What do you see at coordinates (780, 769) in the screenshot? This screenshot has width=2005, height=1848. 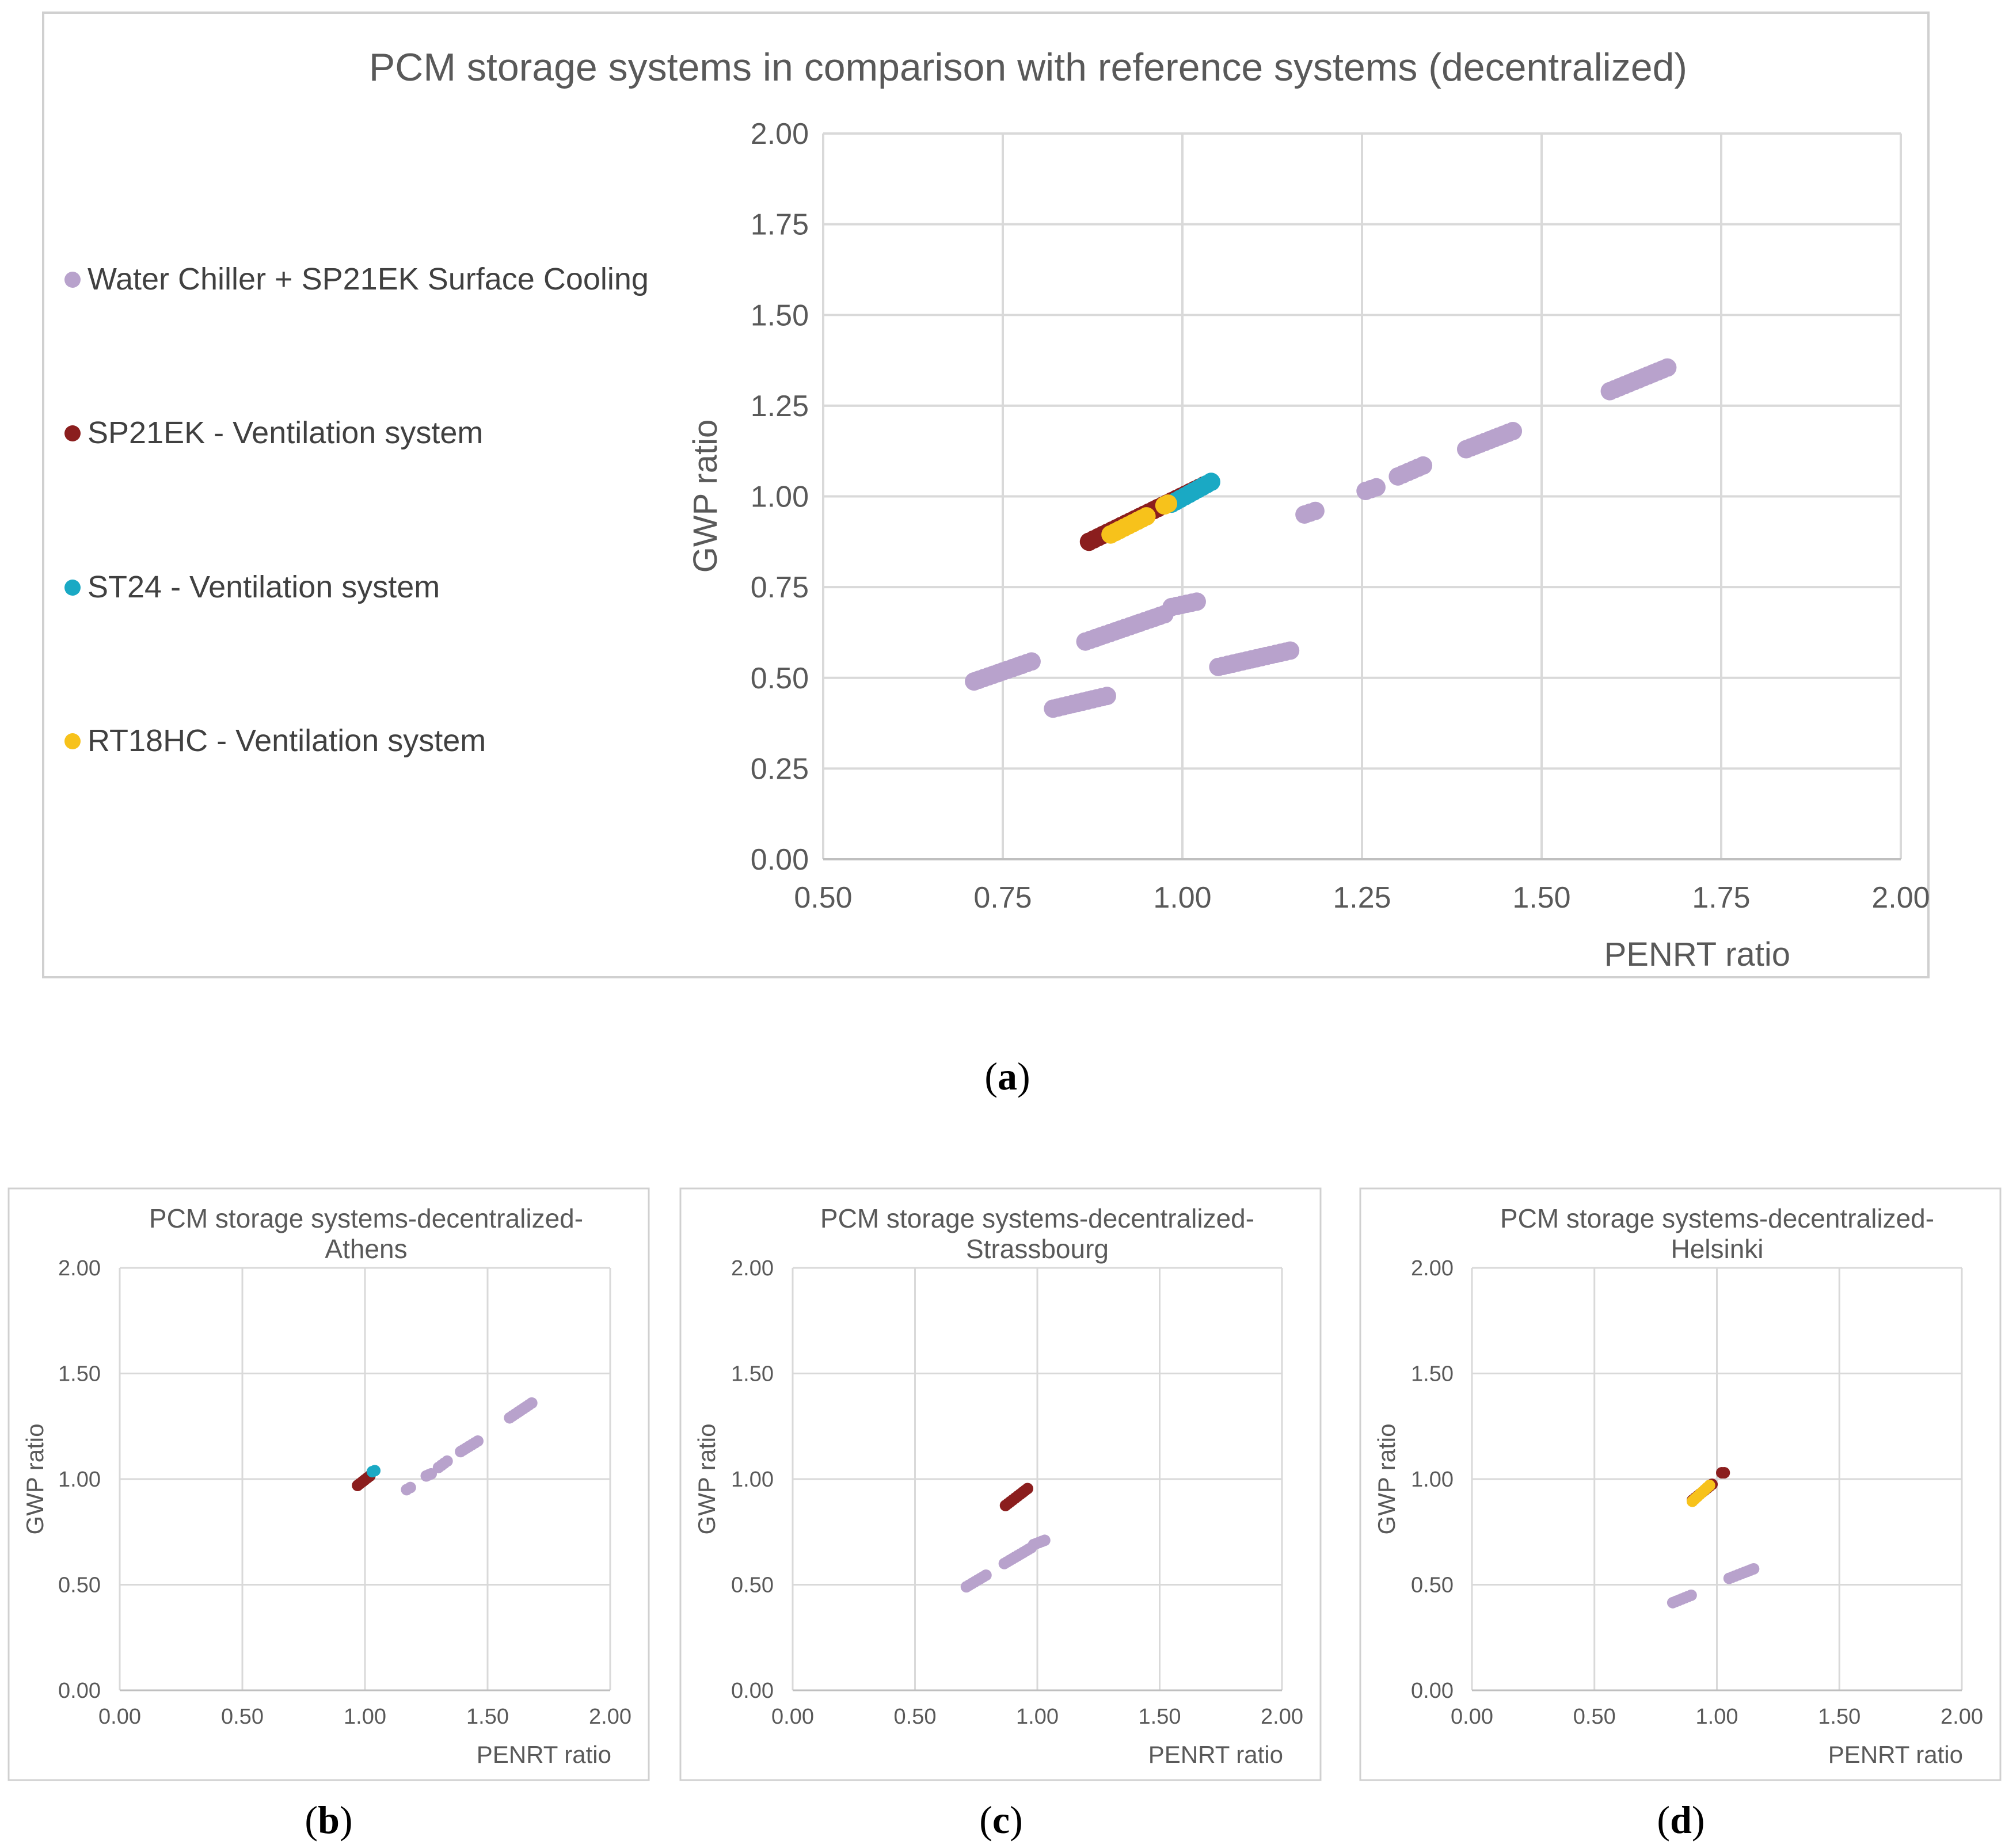 I see `y-tick-label: 0.25` at bounding box center [780, 769].